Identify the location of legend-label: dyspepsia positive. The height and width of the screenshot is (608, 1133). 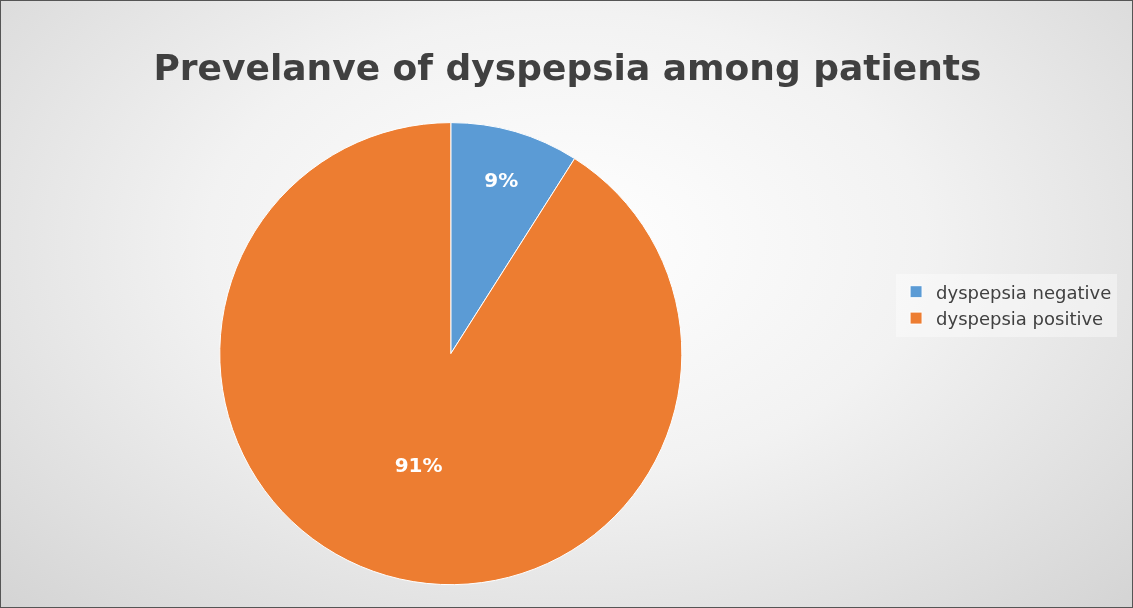
(1020, 319).